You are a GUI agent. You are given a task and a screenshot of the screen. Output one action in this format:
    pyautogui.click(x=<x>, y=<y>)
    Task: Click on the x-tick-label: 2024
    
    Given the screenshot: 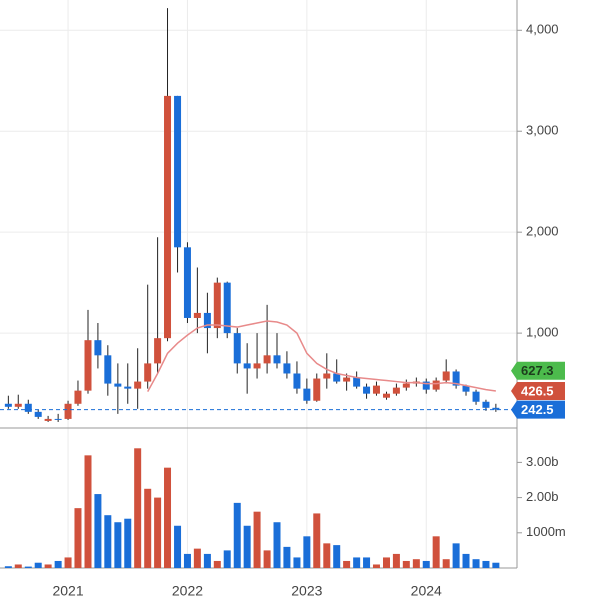 What is the action you would take?
    pyautogui.click(x=426, y=591)
    